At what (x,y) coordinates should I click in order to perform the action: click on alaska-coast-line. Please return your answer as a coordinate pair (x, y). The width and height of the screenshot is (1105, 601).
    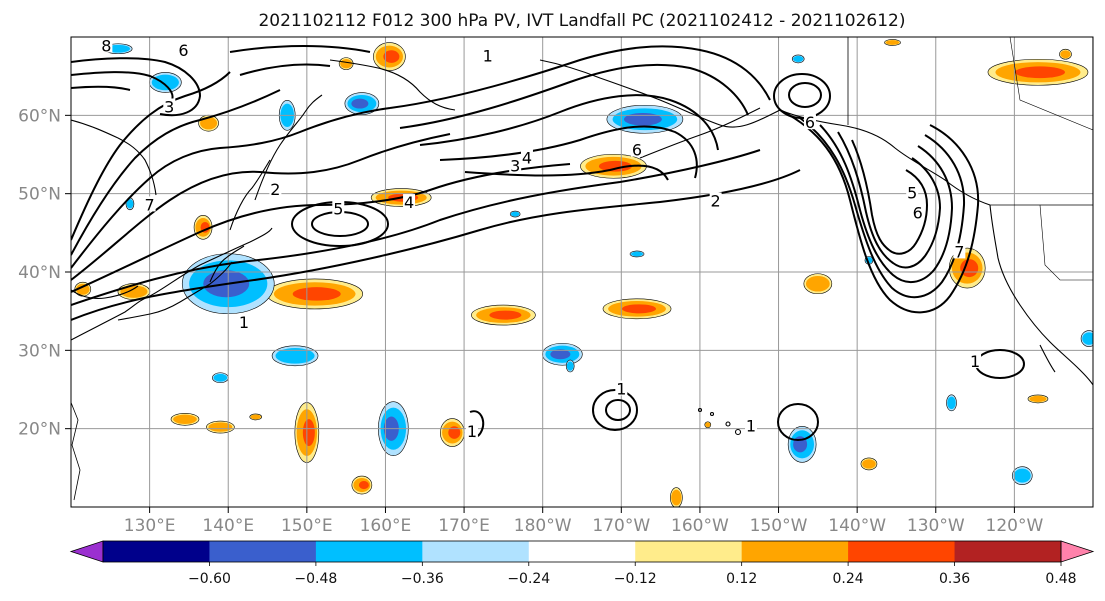
    Looking at the image, I should click on (660, 93).